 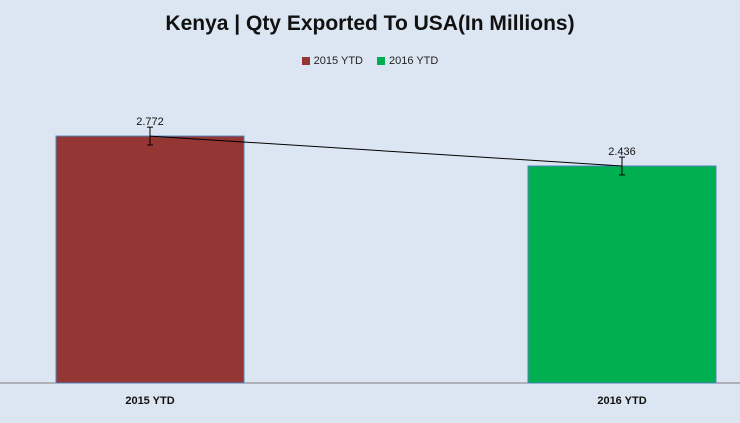 I want to click on legend-item-2016: 2016 YTD, so click(x=407, y=61).